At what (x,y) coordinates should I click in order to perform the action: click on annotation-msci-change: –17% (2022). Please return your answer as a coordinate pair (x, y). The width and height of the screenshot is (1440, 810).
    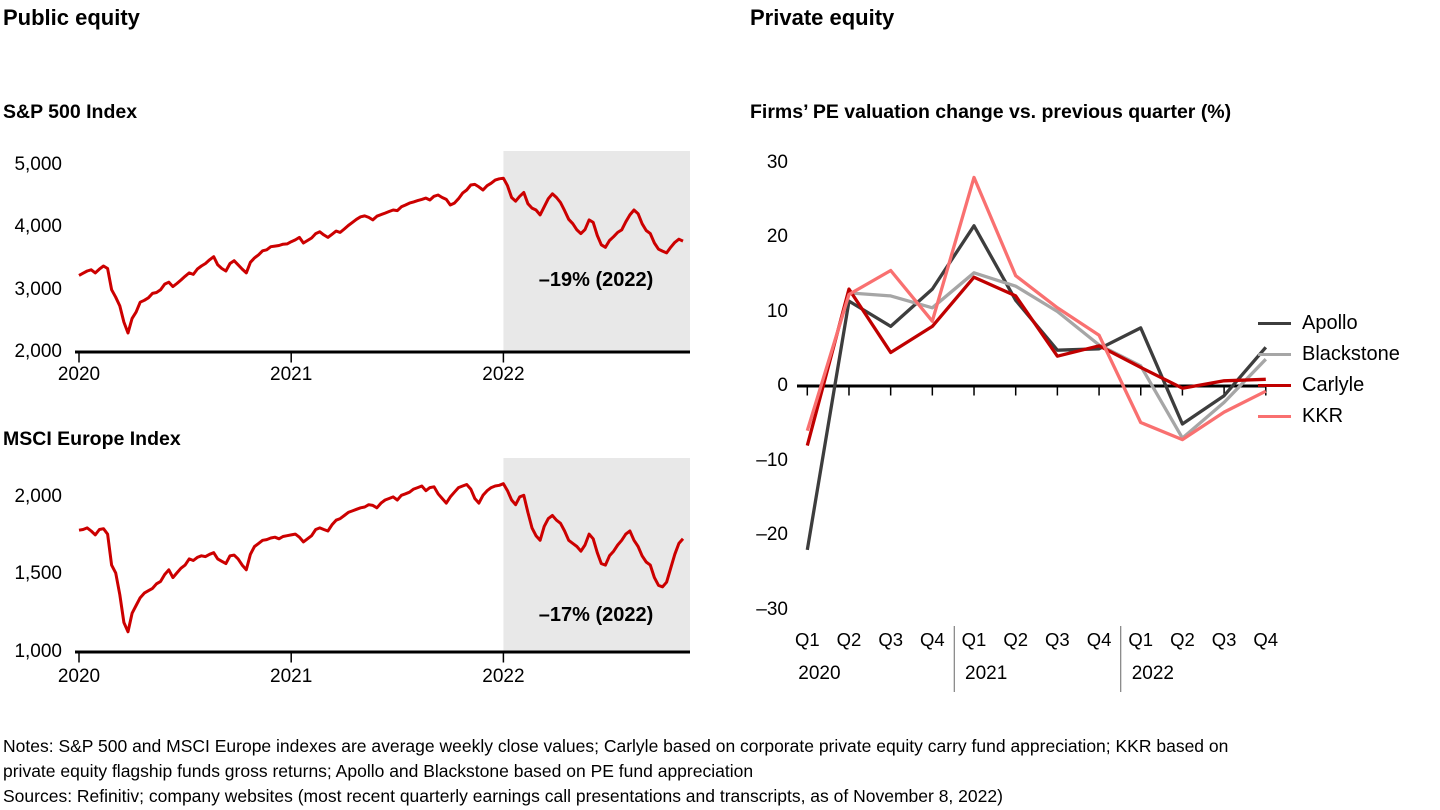
    Looking at the image, I should click on (596, 615).